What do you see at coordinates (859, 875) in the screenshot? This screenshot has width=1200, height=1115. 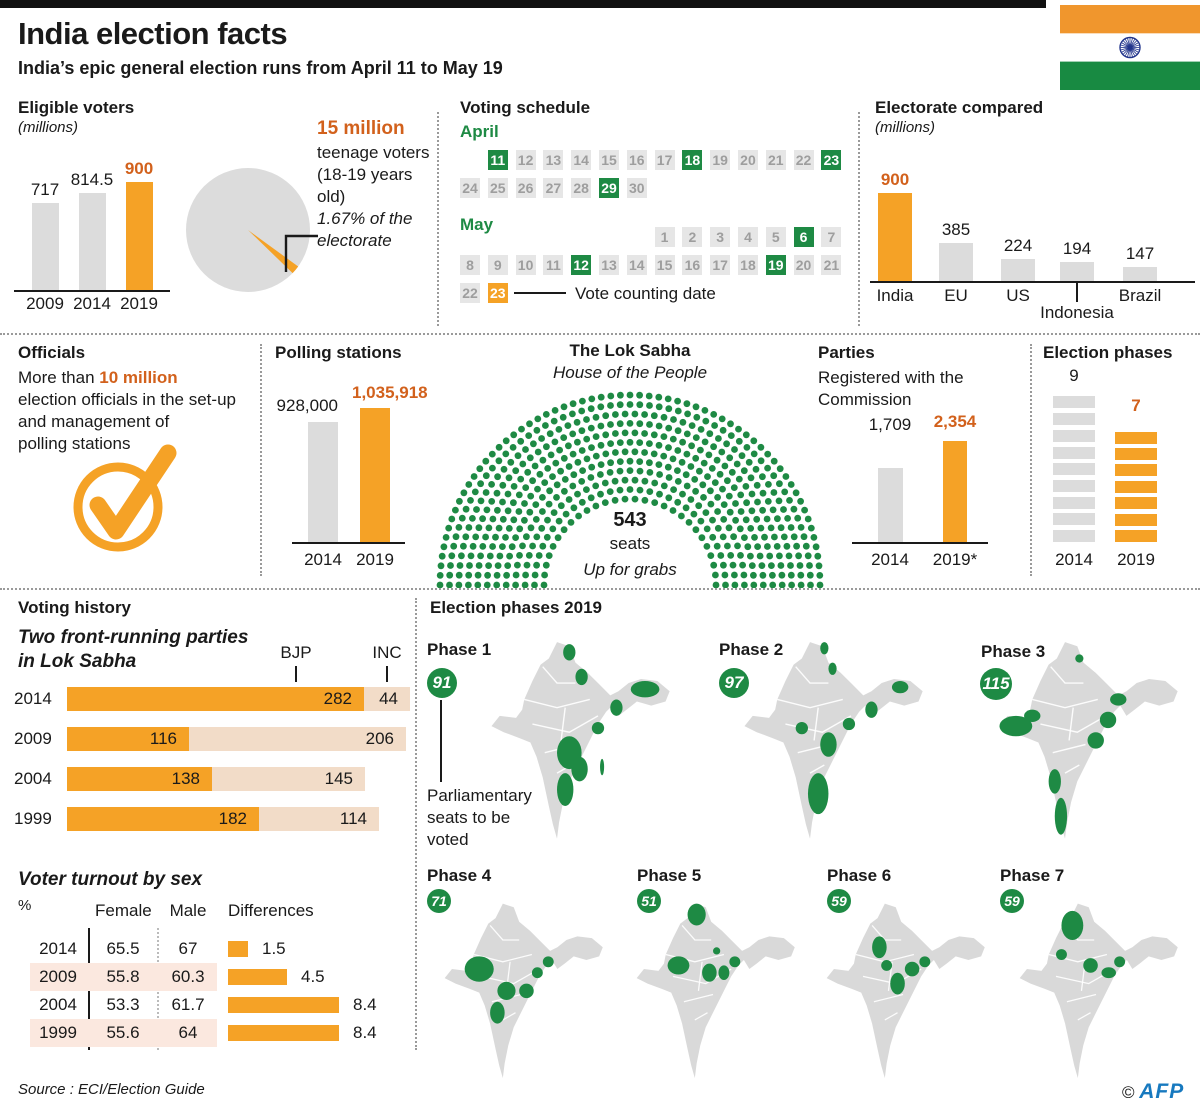 I see `phase-label-6: Phase 6` at bounding box center [859, 875].